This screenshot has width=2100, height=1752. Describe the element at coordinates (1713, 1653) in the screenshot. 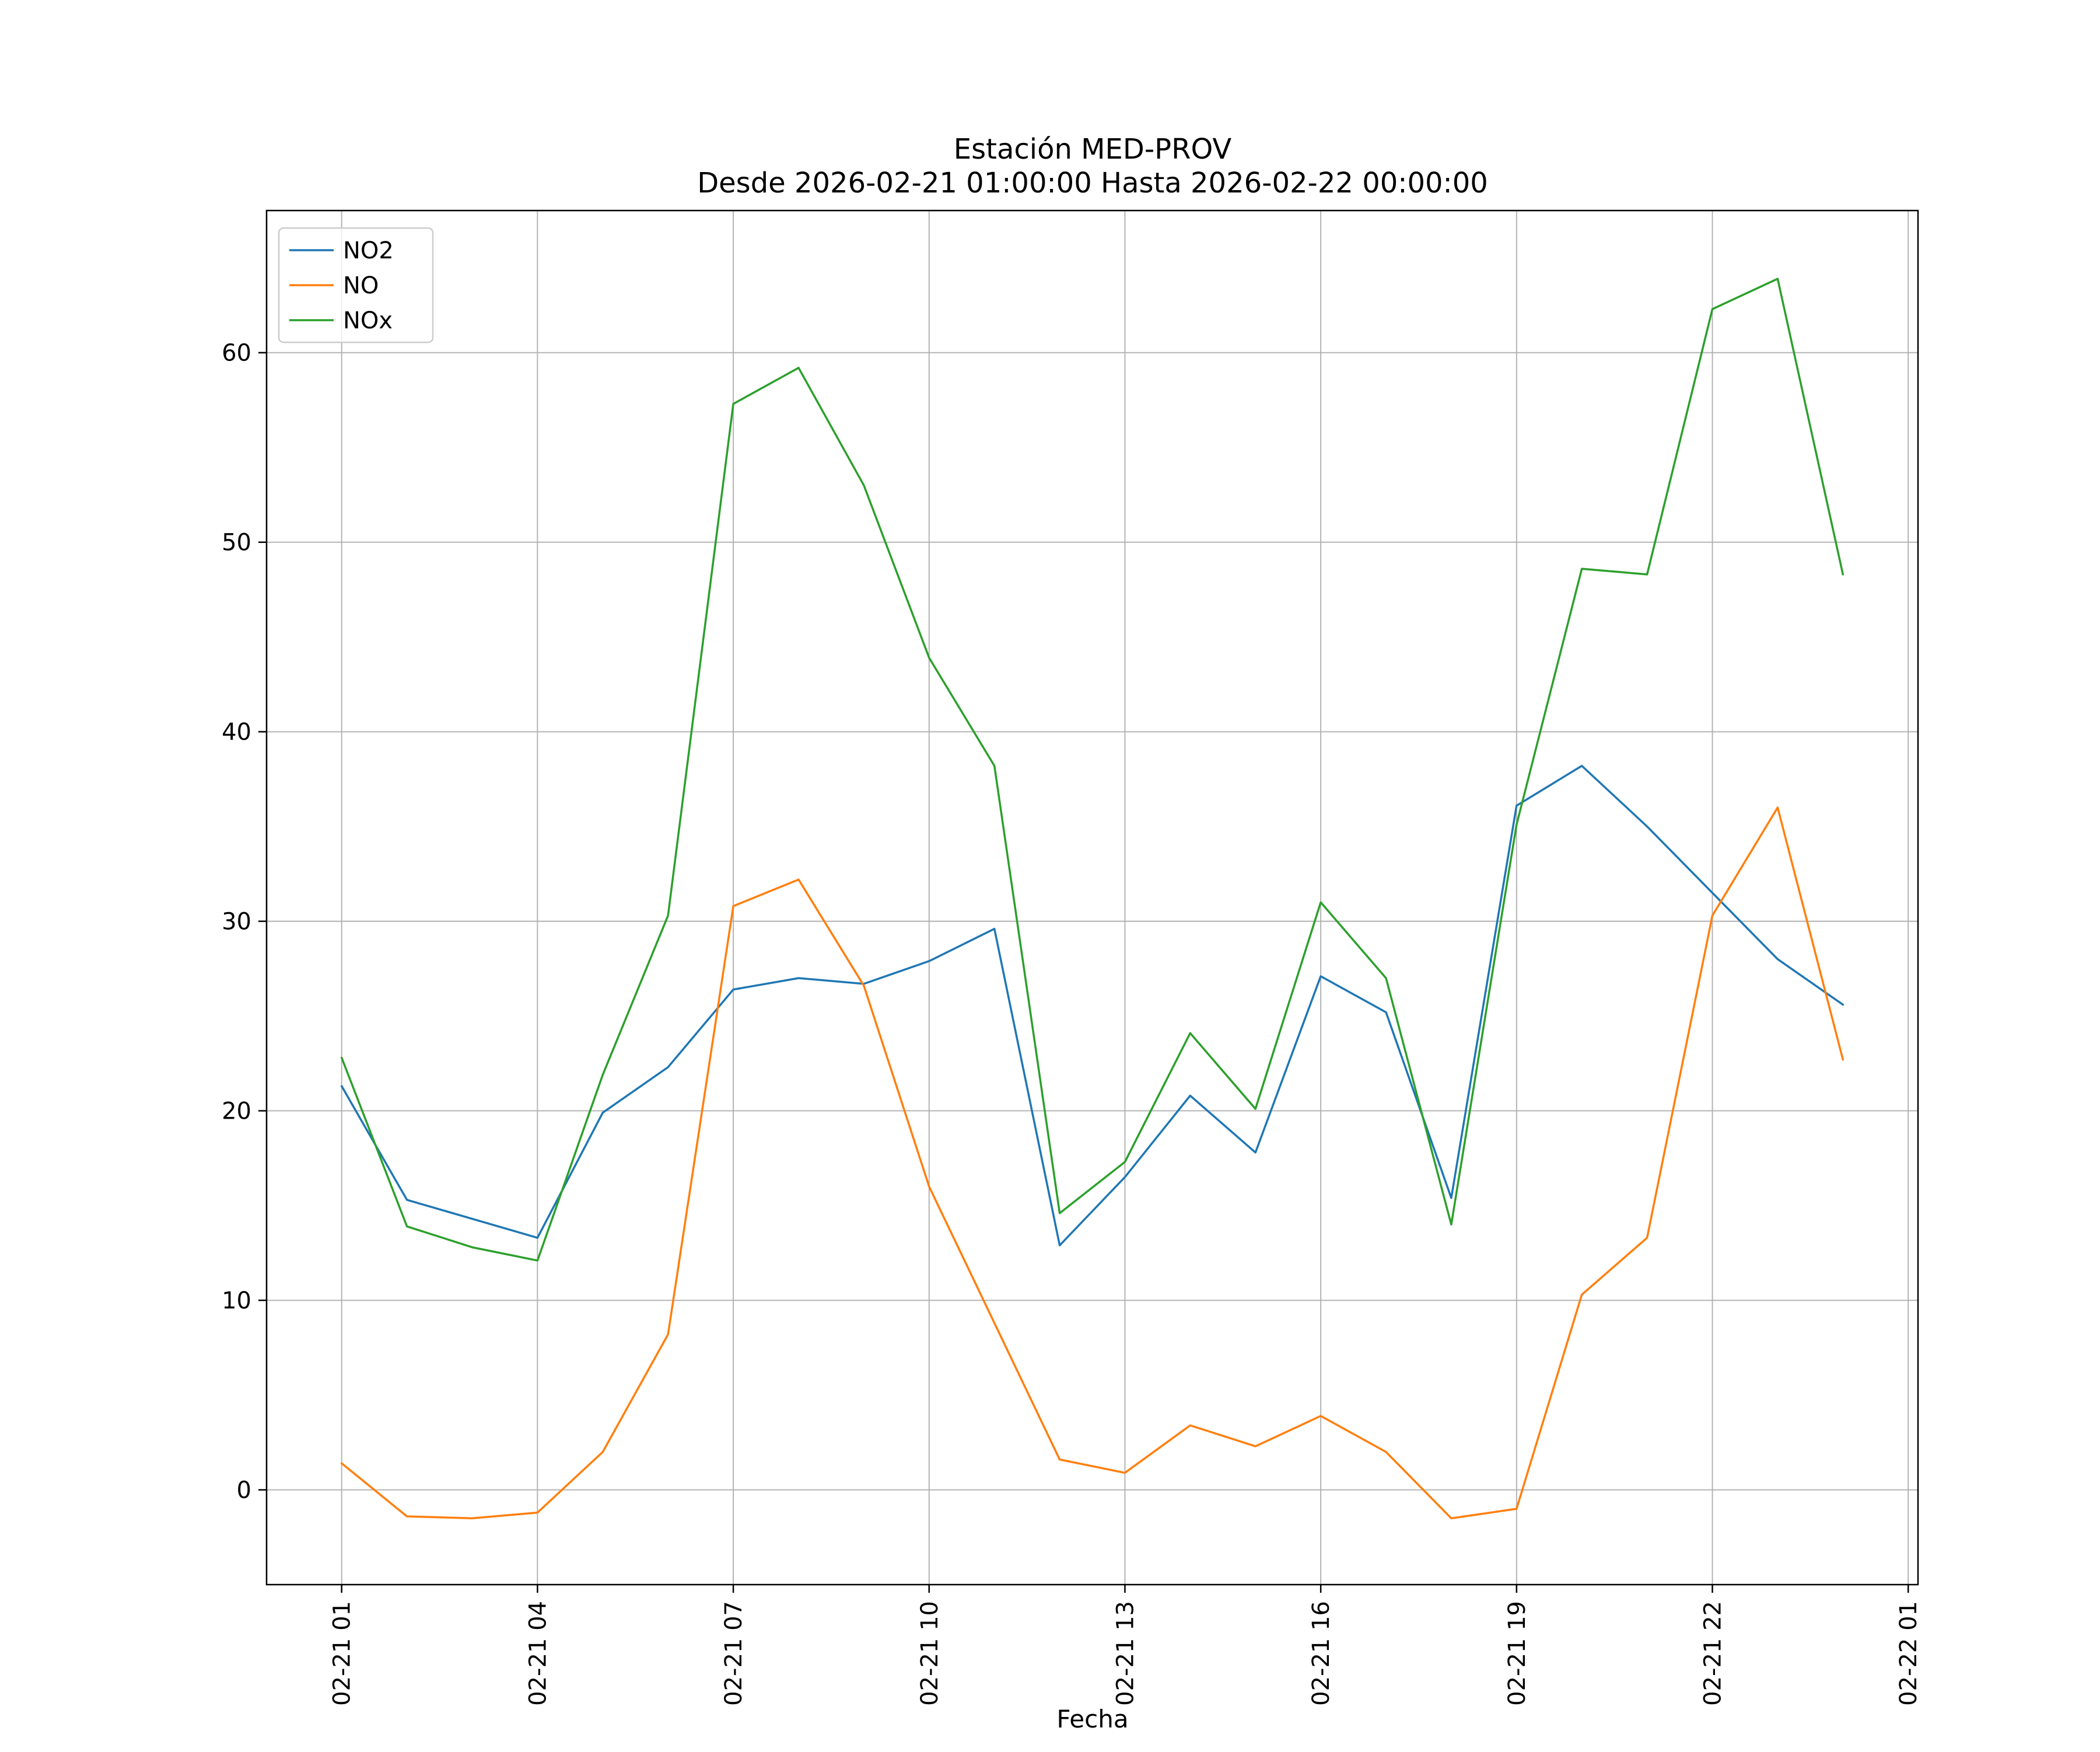

I see `x-tick-label: 02-21 22` at that location.